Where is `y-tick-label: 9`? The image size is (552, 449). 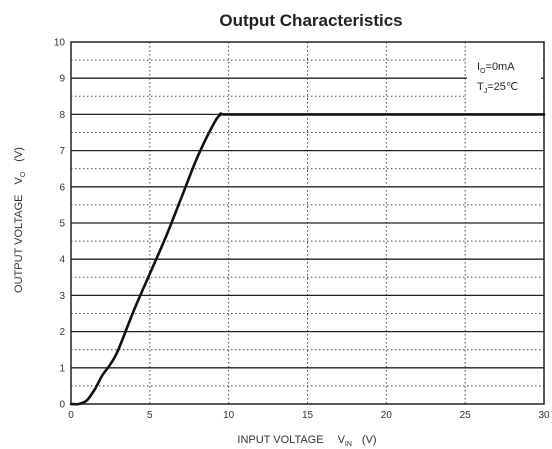
y-tick-label: 9 is located at coordinates (62, 79).